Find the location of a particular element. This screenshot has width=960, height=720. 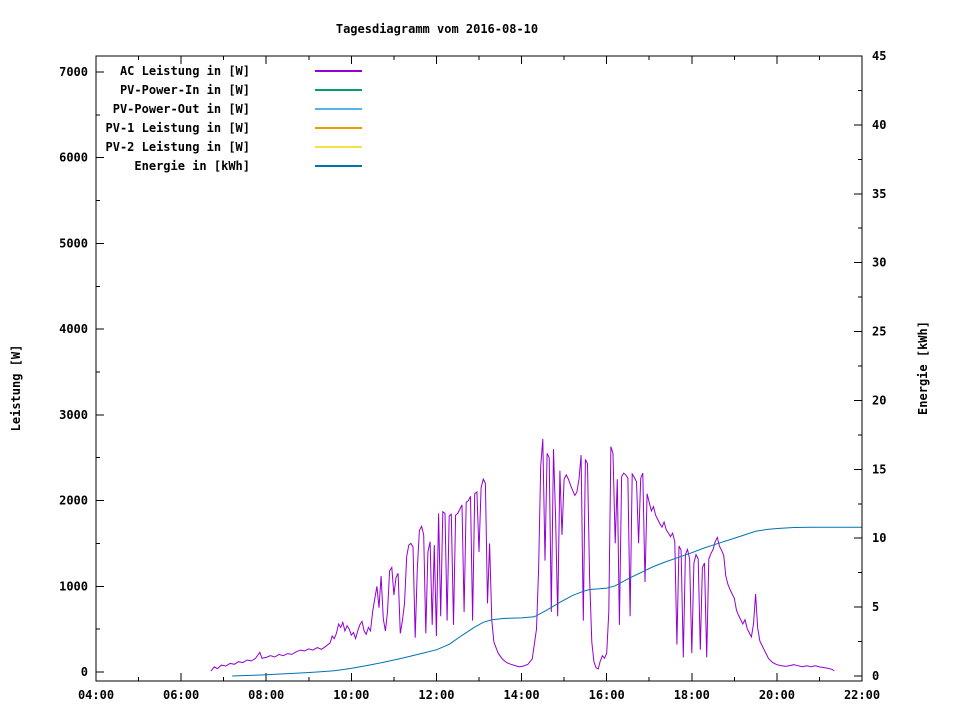

legend-item: PV-Power-In in [W] is located at coordinates (241, 90).